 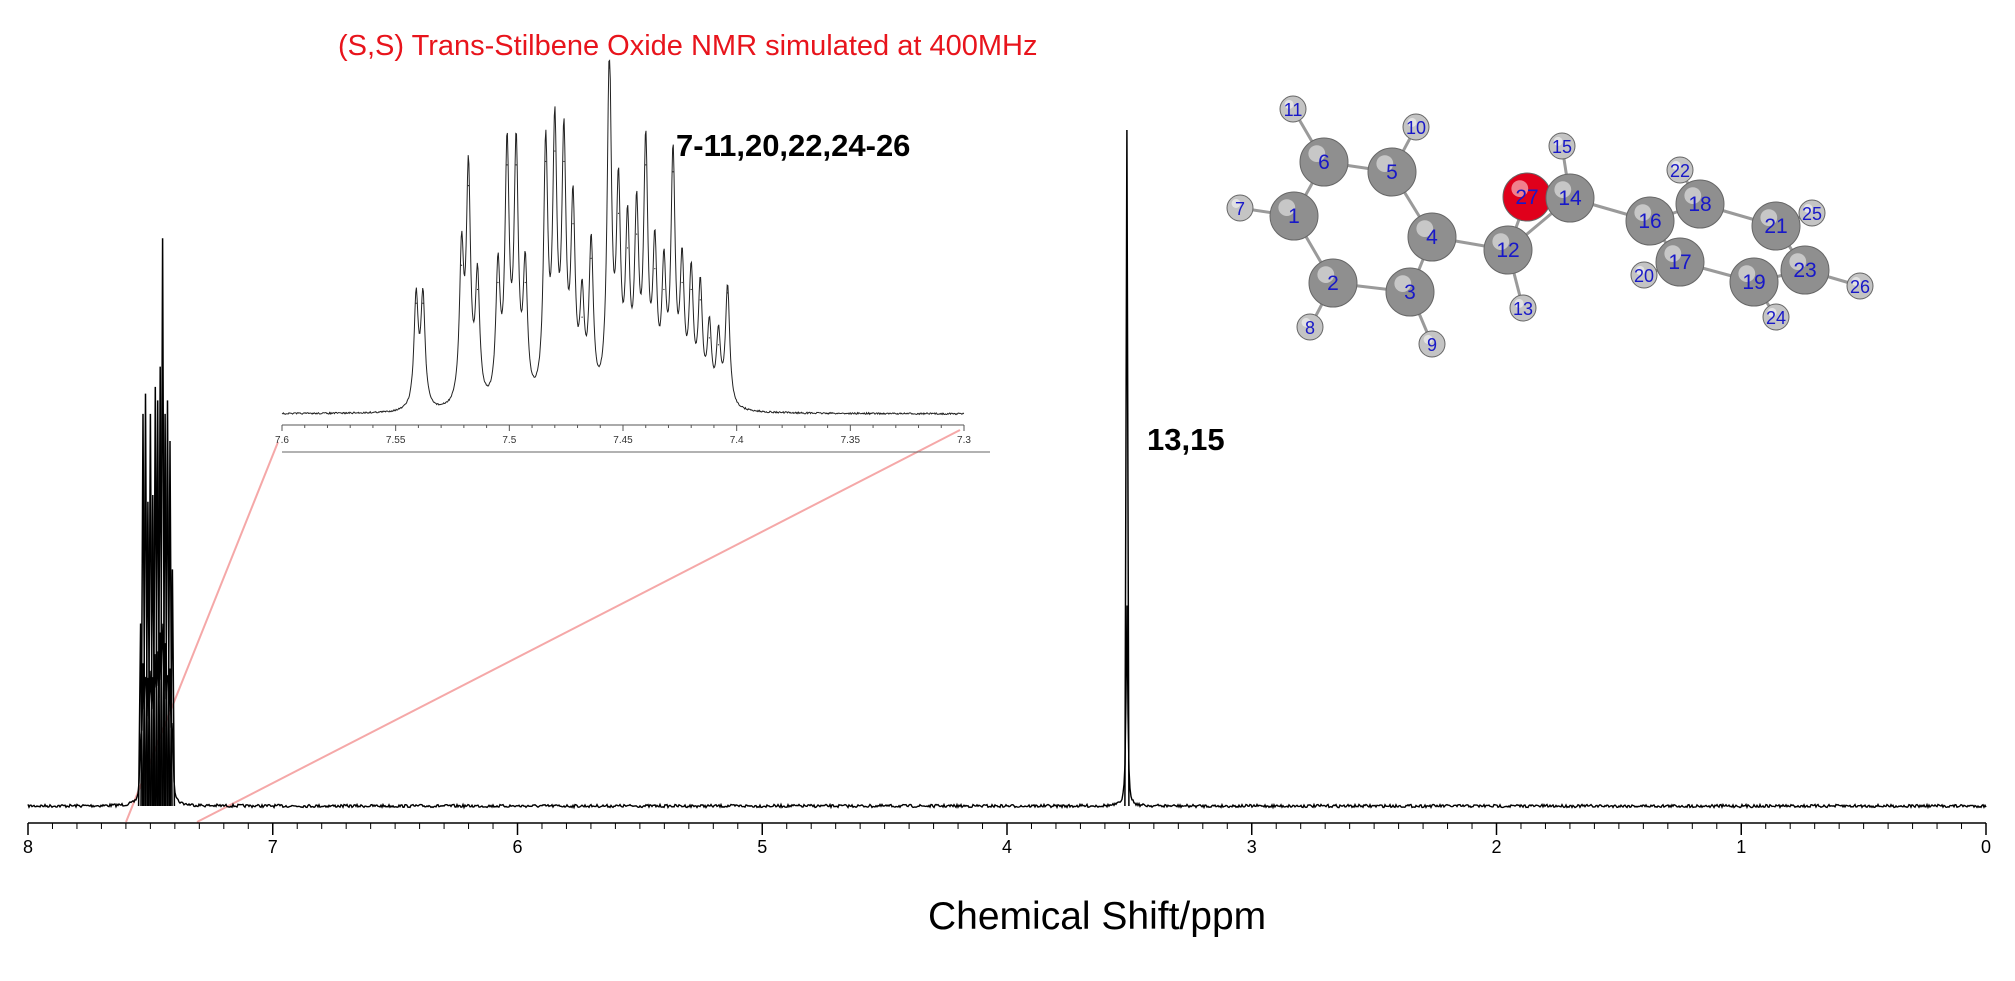 What do you see at coordinates (1741, 847) in the screenshot?
I see `x-tick-label: 1` at bounding box center [1741, 847].